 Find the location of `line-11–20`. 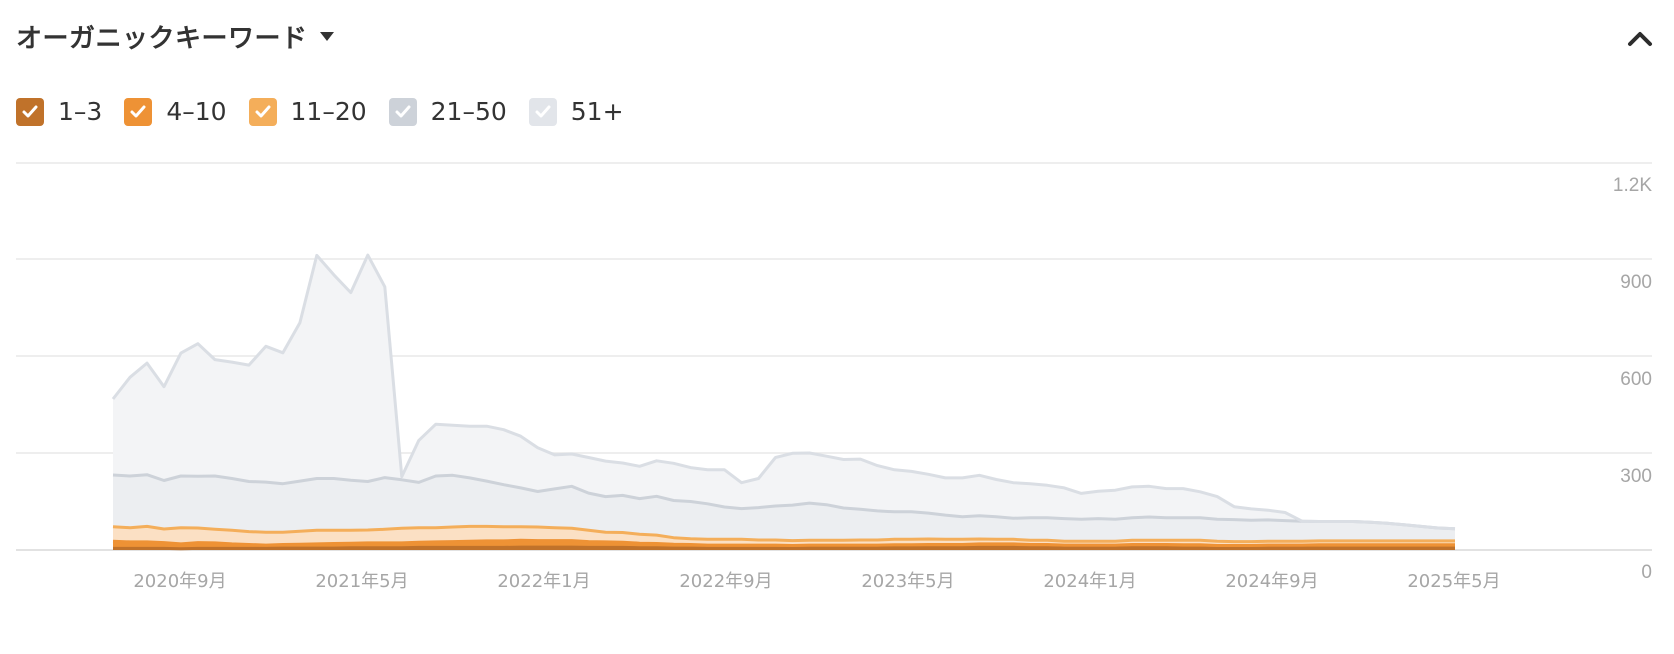

line-11–20 is located at coordinates (783, 534).